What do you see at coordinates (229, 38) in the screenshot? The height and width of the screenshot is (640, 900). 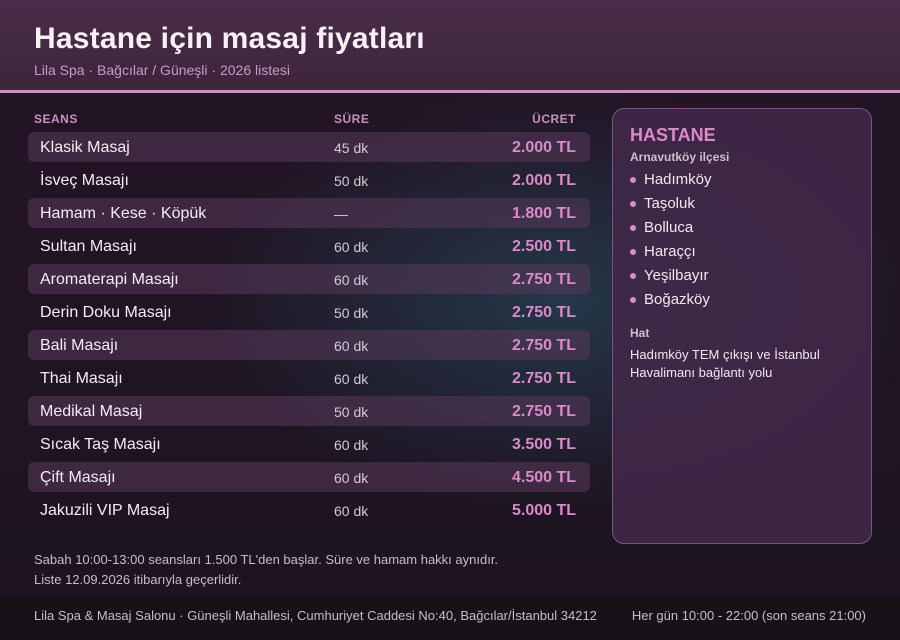 I see `page-title: Hastane için masaj fiyatları` at bounding box center [229, 38].